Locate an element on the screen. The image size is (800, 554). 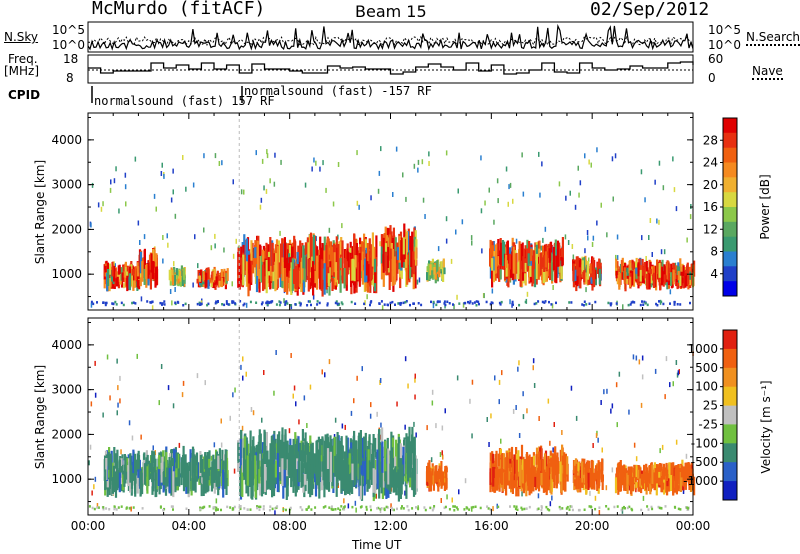
nsky-label: N.Sky is located at coordinates (21, 37).